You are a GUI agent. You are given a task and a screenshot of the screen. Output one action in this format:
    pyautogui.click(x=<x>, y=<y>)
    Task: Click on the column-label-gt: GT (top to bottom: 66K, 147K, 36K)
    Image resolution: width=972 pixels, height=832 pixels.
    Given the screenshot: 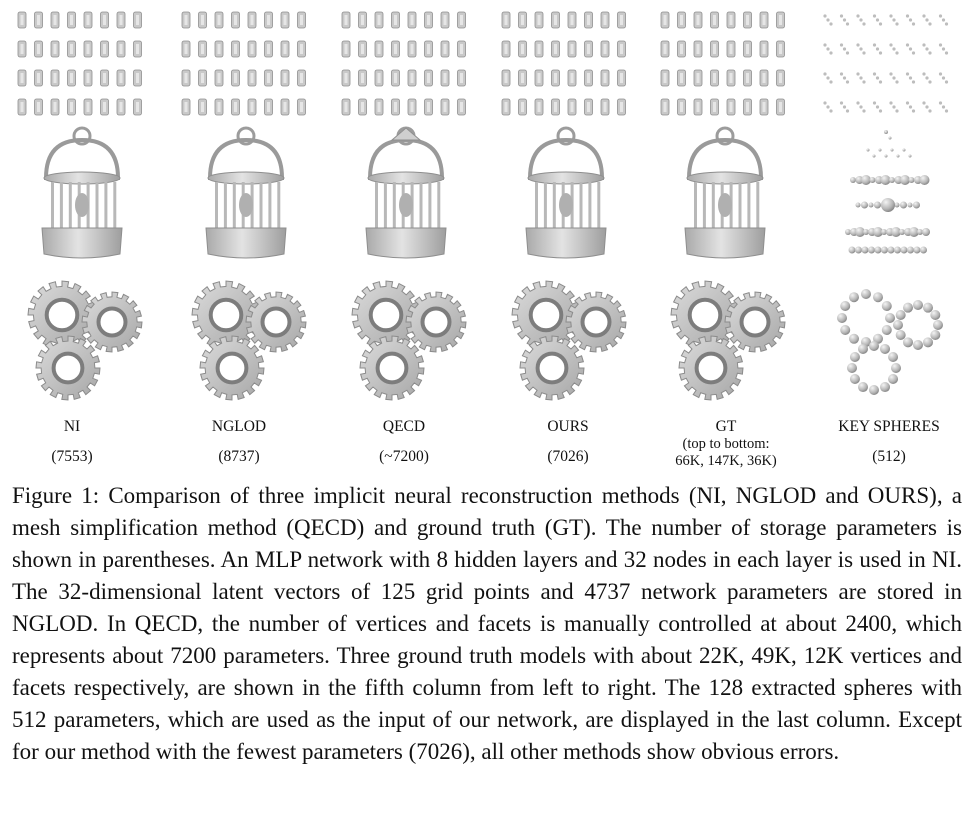 What is the action you would take?
    pyautogui.click(x=726, y=444)
    